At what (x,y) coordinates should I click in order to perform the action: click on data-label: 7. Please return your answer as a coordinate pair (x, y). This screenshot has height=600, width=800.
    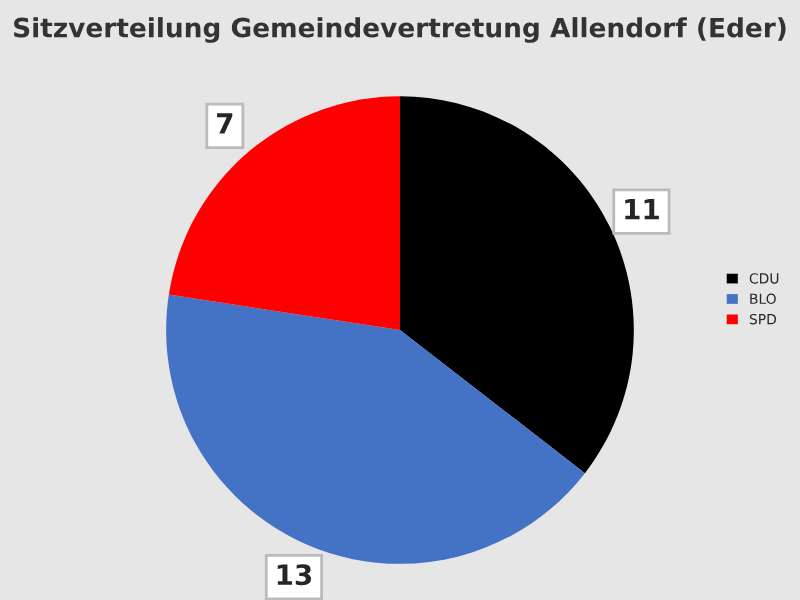
    Looking at the image, I should click on (225, 123).